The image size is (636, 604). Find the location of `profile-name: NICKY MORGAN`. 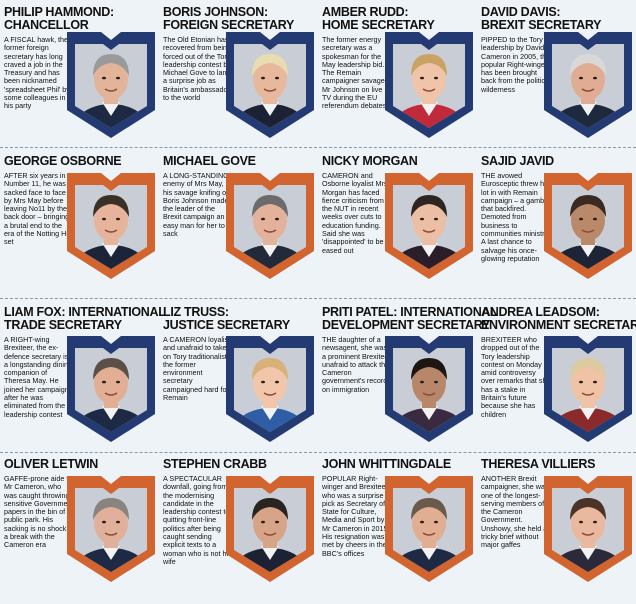

profile-name: NICKY MORGAN is located at coordinates (370, 161).